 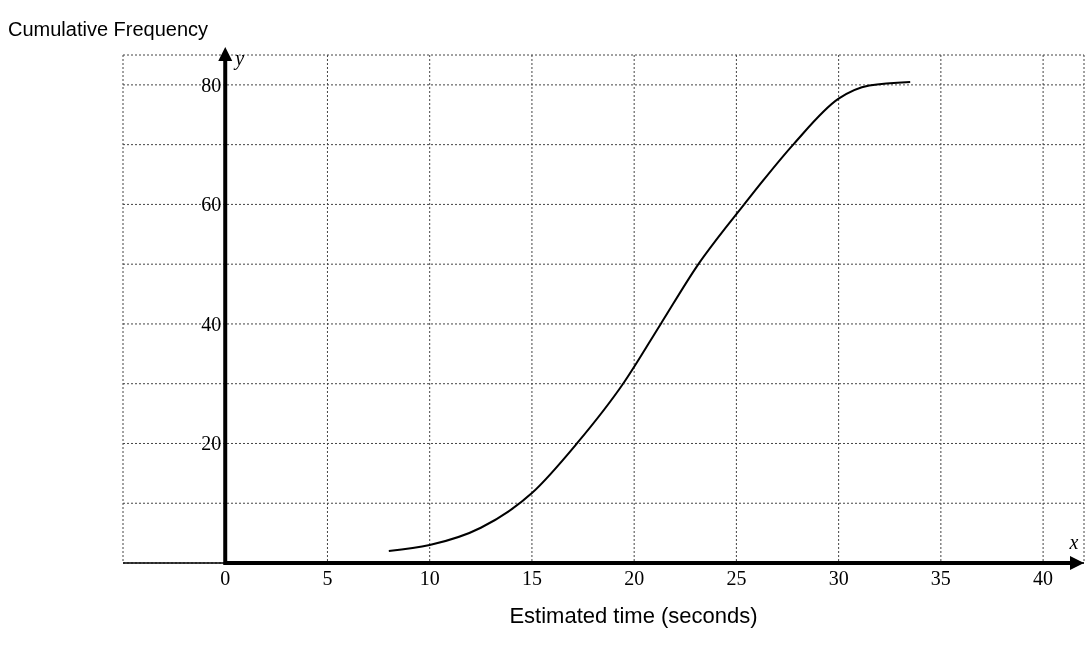 I want to click on x-tick-label: 30, so click(x=838, y=578).